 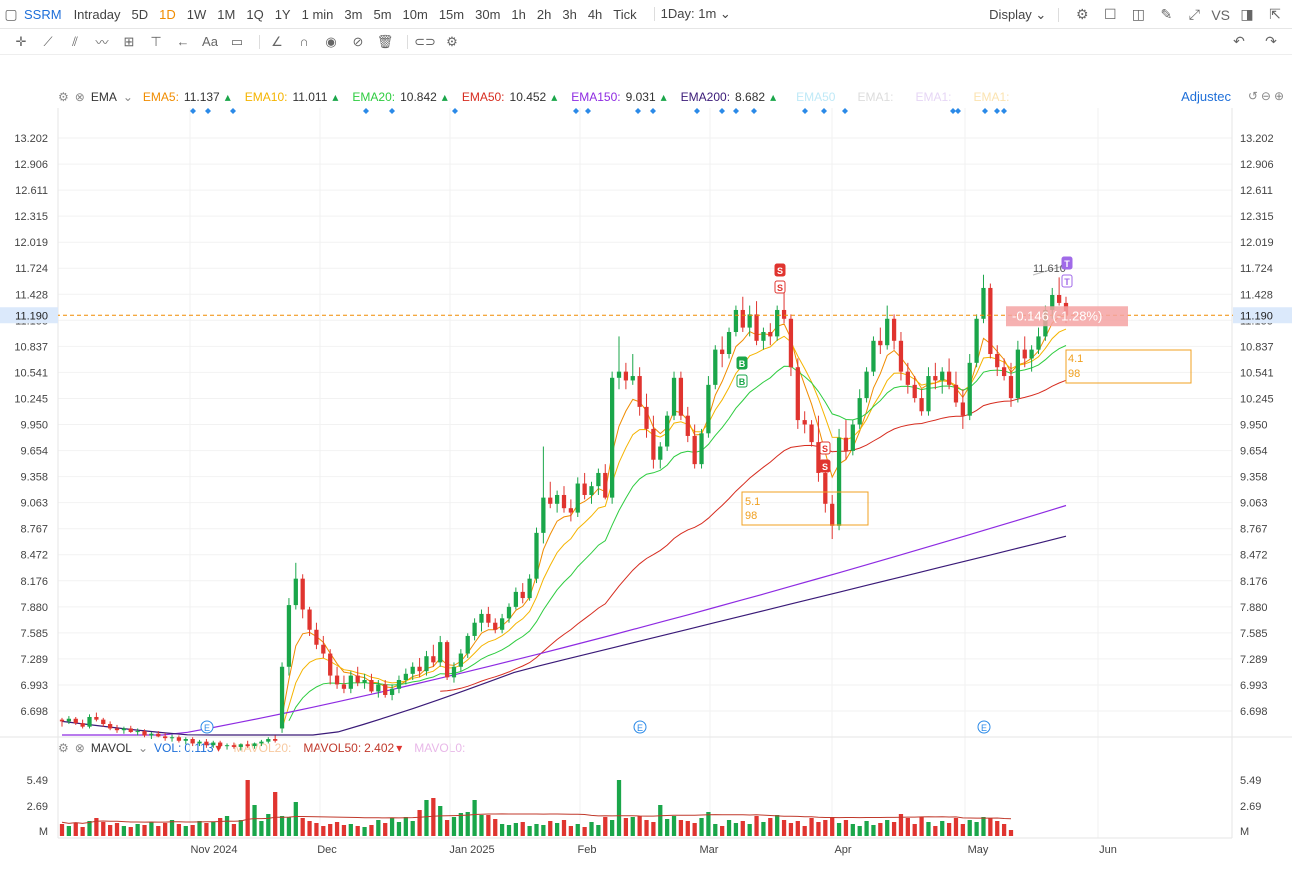 I want to click on note-icon: ▭, so click(x=237, y=41).